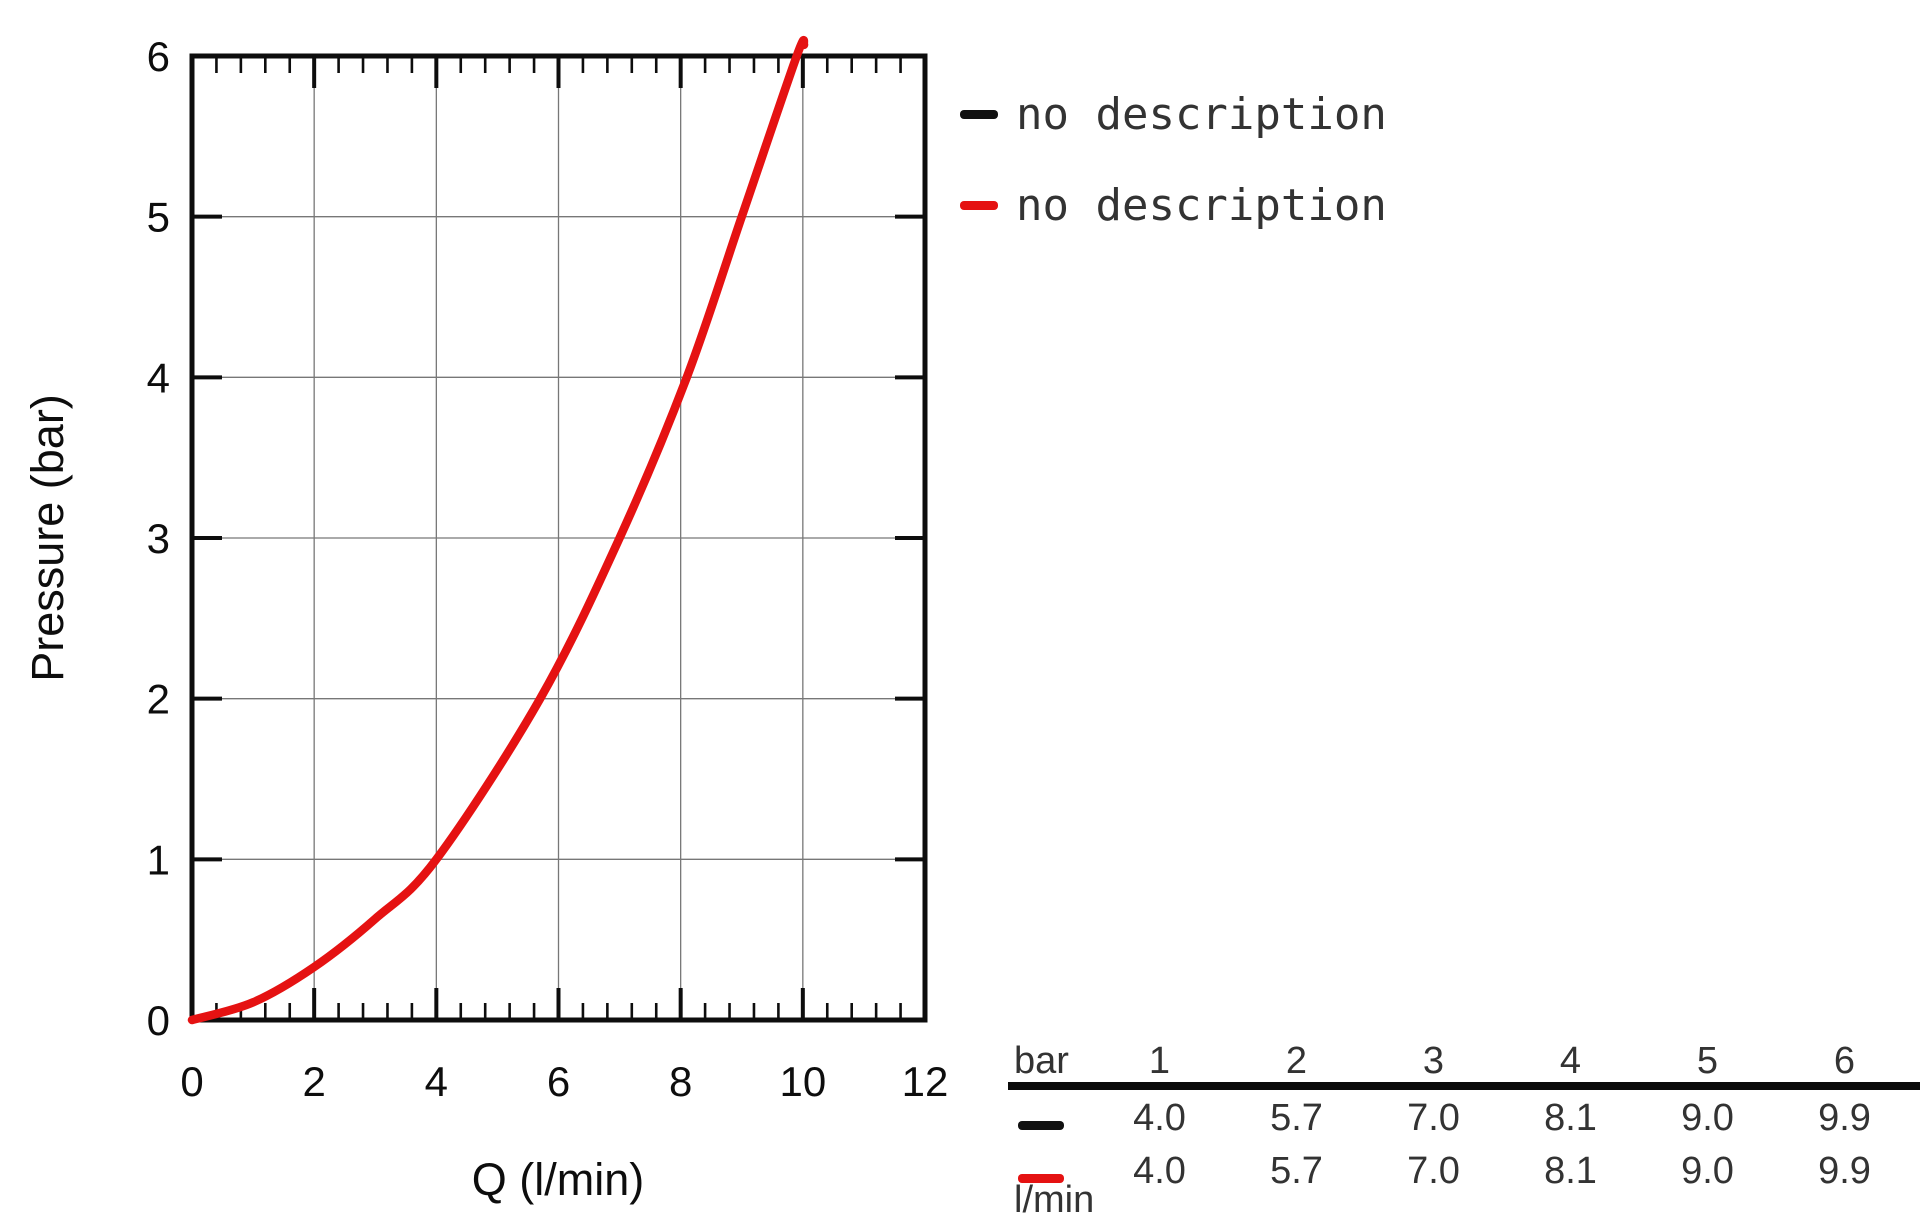 Image resolution: width=1920 pixels, height=1222 pixels. I want to click on svg-text: 8, so click(680, 1081).